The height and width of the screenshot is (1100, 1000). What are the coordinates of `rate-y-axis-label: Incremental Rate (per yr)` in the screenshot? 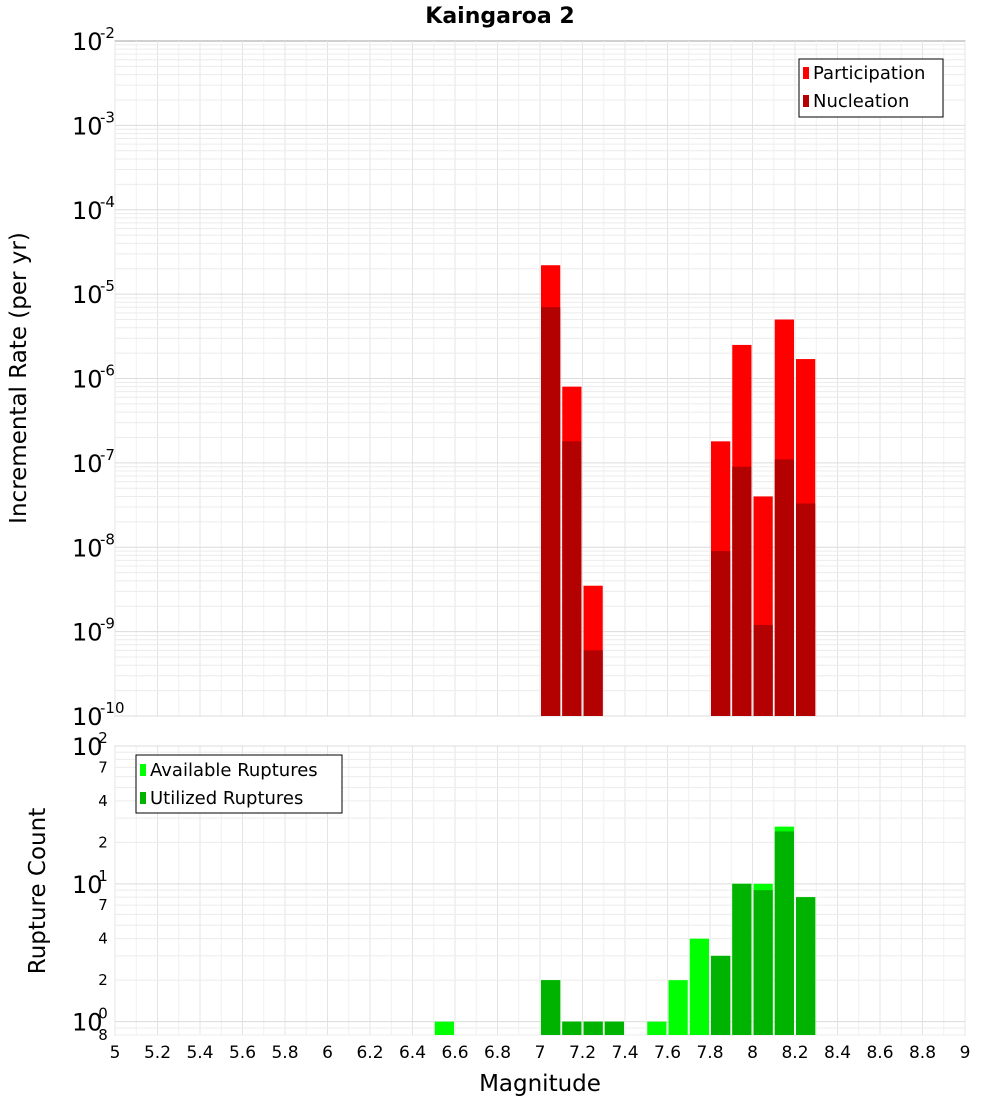 It's located at (19, 378).